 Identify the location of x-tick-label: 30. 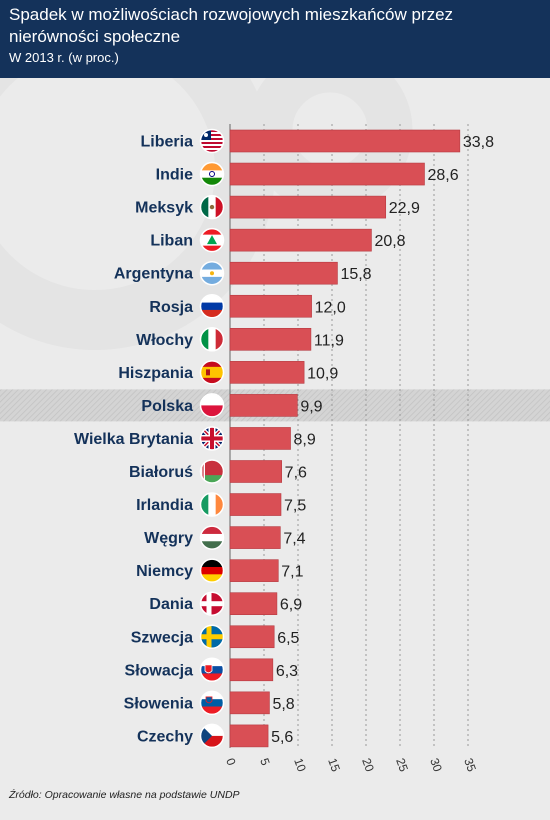
(436, 765).